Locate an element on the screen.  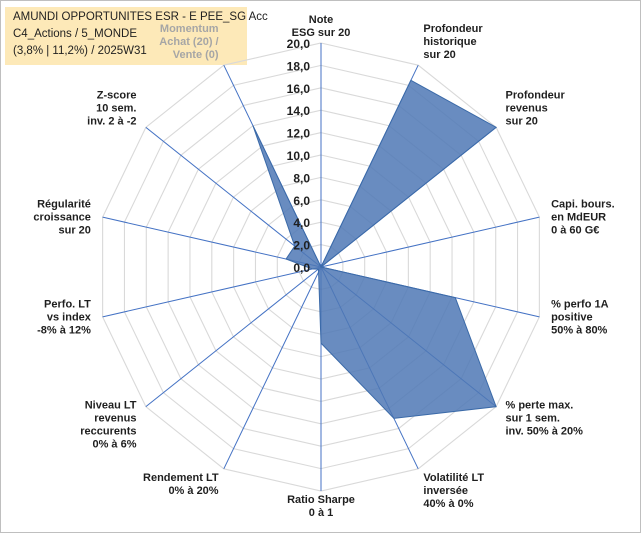
axis-label-12-line-2: inv. 2 à -2 is located at coordinates (111, 121).